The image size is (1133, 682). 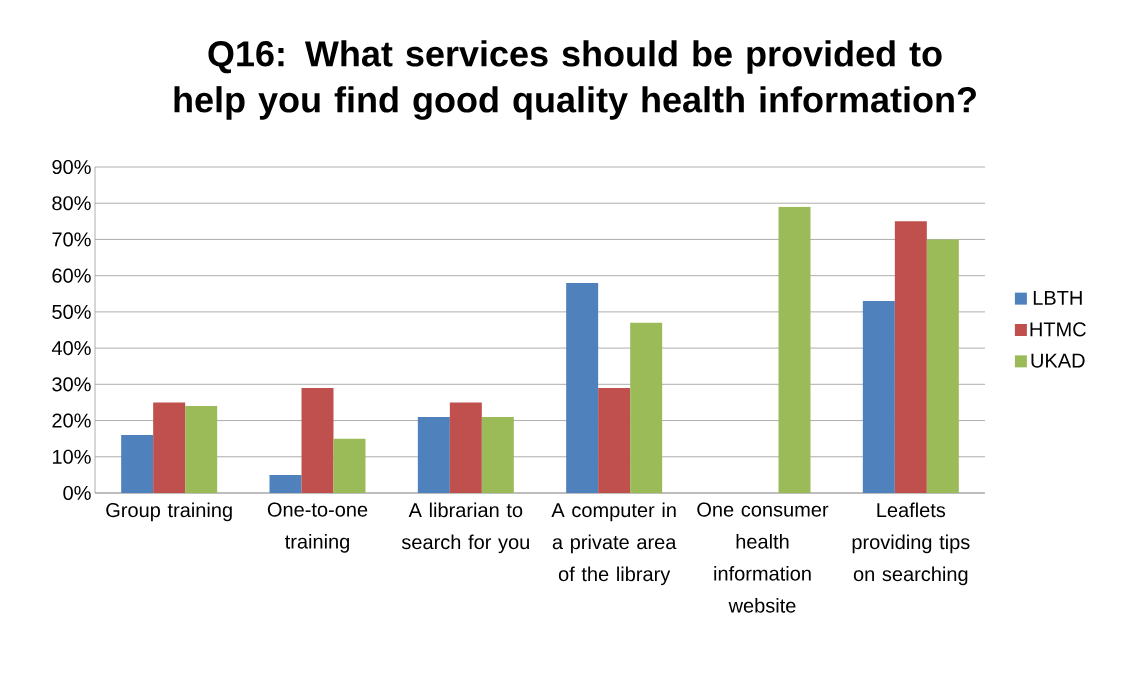 What do you see at coordinates (71, 384) in the screenshot?
I see `y-tick-label: 30%` at bounding box center [71, 384].